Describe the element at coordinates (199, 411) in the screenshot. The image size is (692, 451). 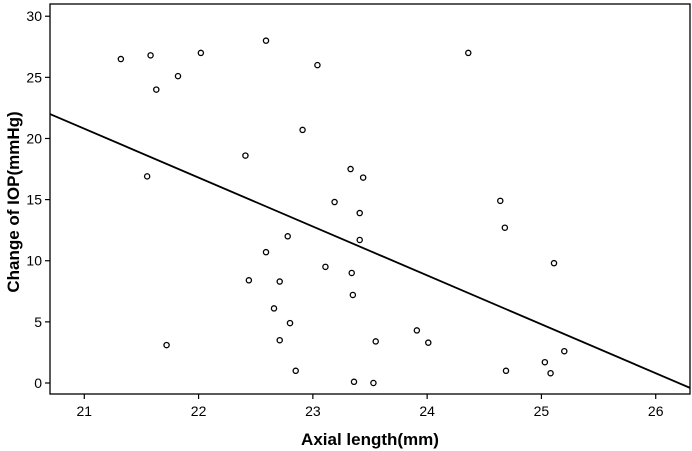
I see `x-tick-label: 22` at that location.